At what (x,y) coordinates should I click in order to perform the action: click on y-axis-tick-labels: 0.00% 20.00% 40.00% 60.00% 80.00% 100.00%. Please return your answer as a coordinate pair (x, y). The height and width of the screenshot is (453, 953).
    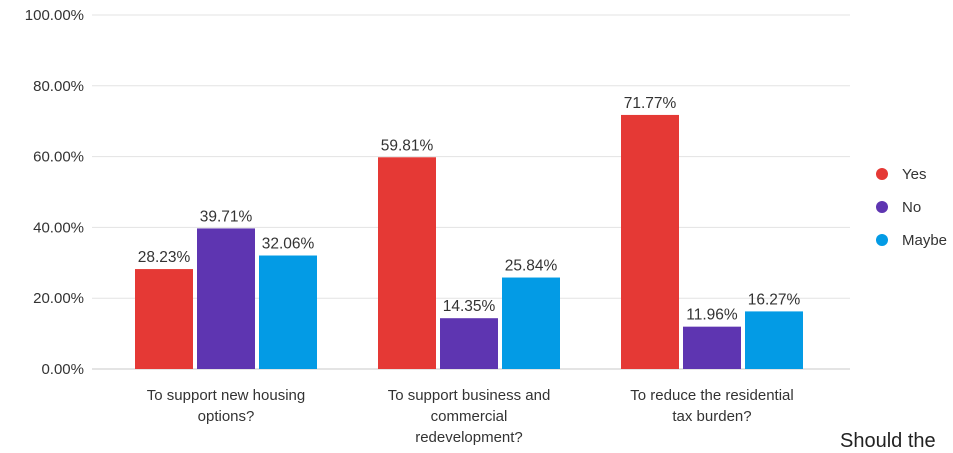
    Looking at the image, I should click on (54, 192).